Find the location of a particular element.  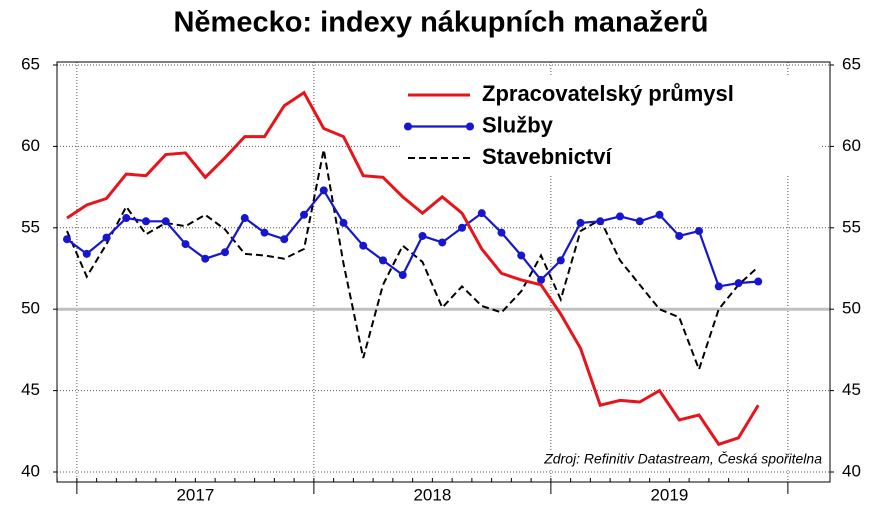

x-year-label: 2018 is located at coordinates (432, 494).